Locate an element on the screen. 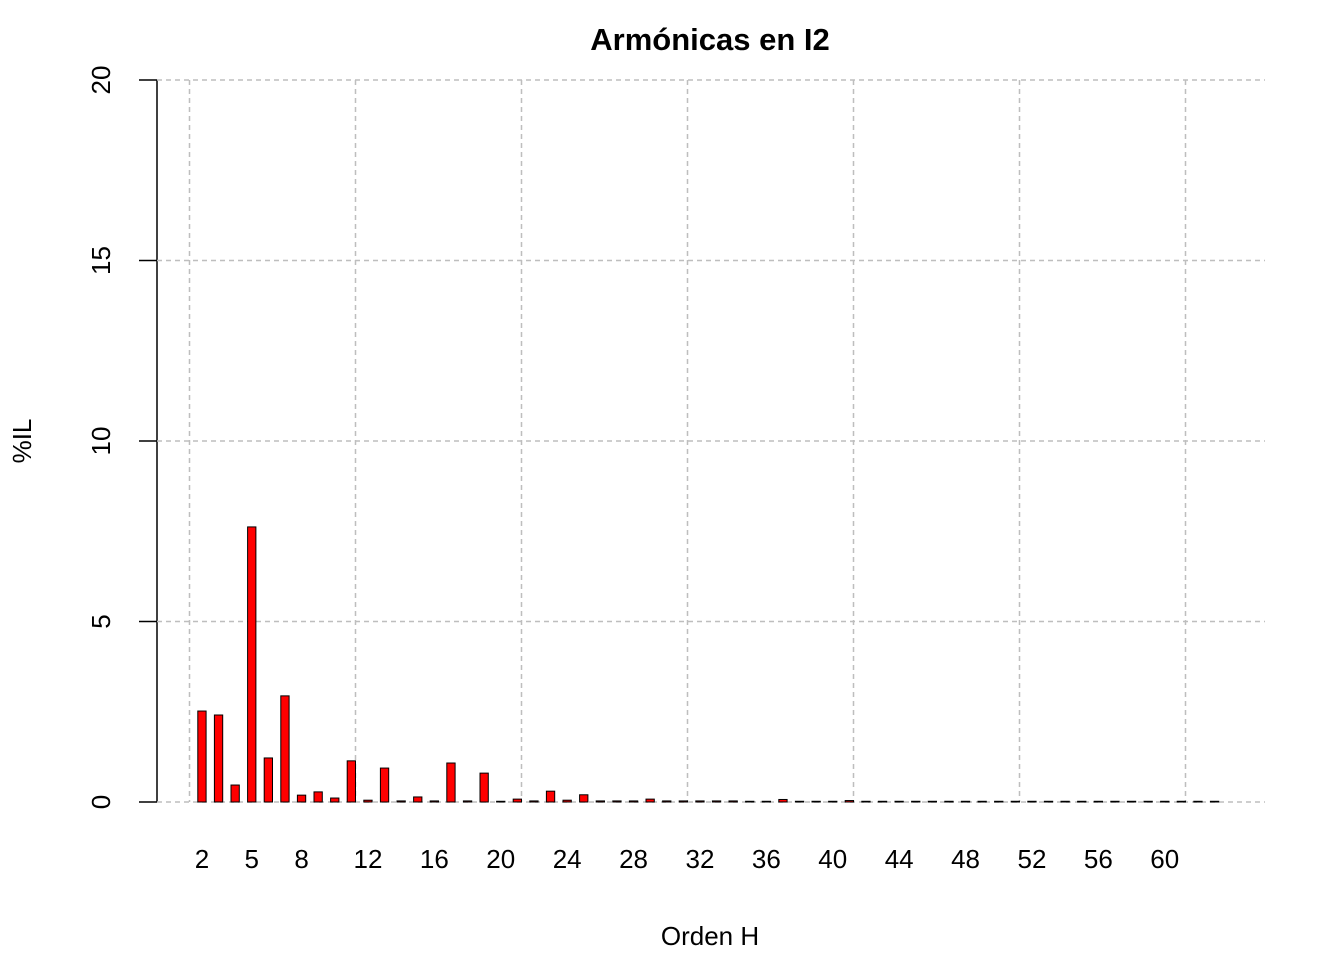  x-tick-label: 20 is located at coordinates (500, 859).